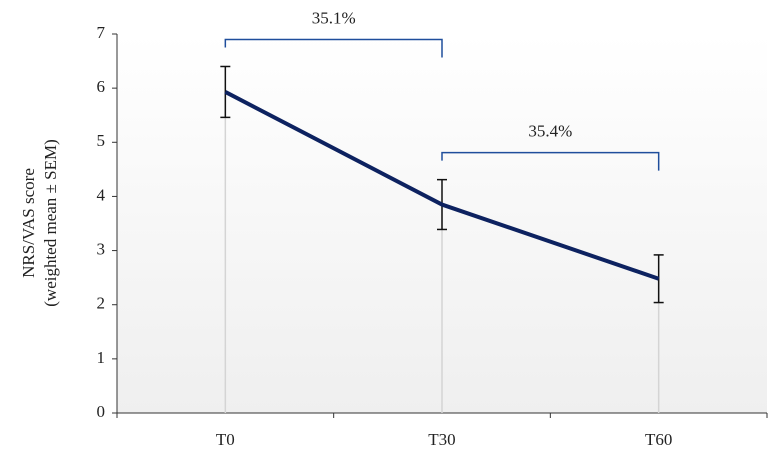  What do you see at coordinates (101, 303) in the screenshot?
I see `y-tick-label: 2` at bounding box center [101, 303].